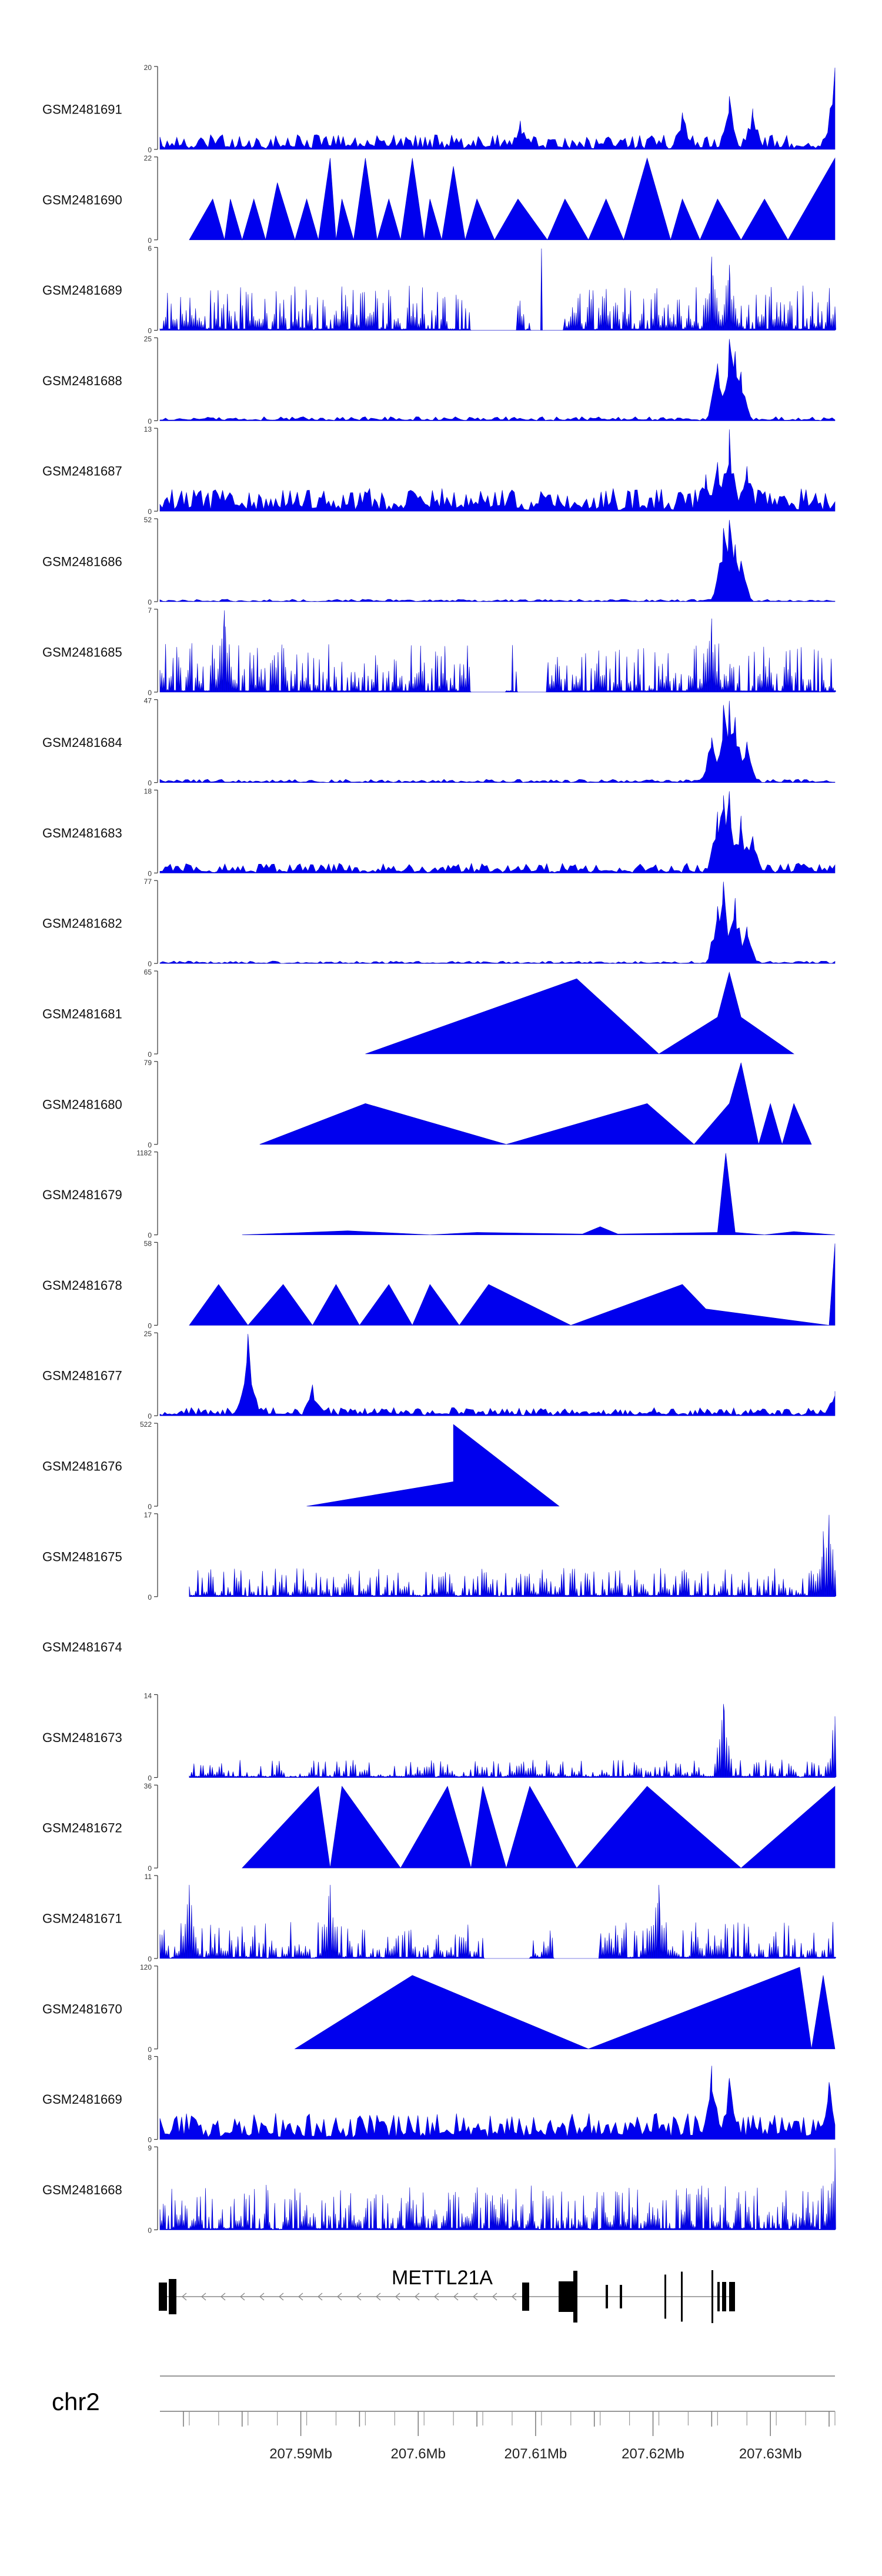  What do you see at coordinates (82, 1647) in the screenshot?
I see `track-GSM2481674: GSM2481674` at bounding box center [82, 1647].